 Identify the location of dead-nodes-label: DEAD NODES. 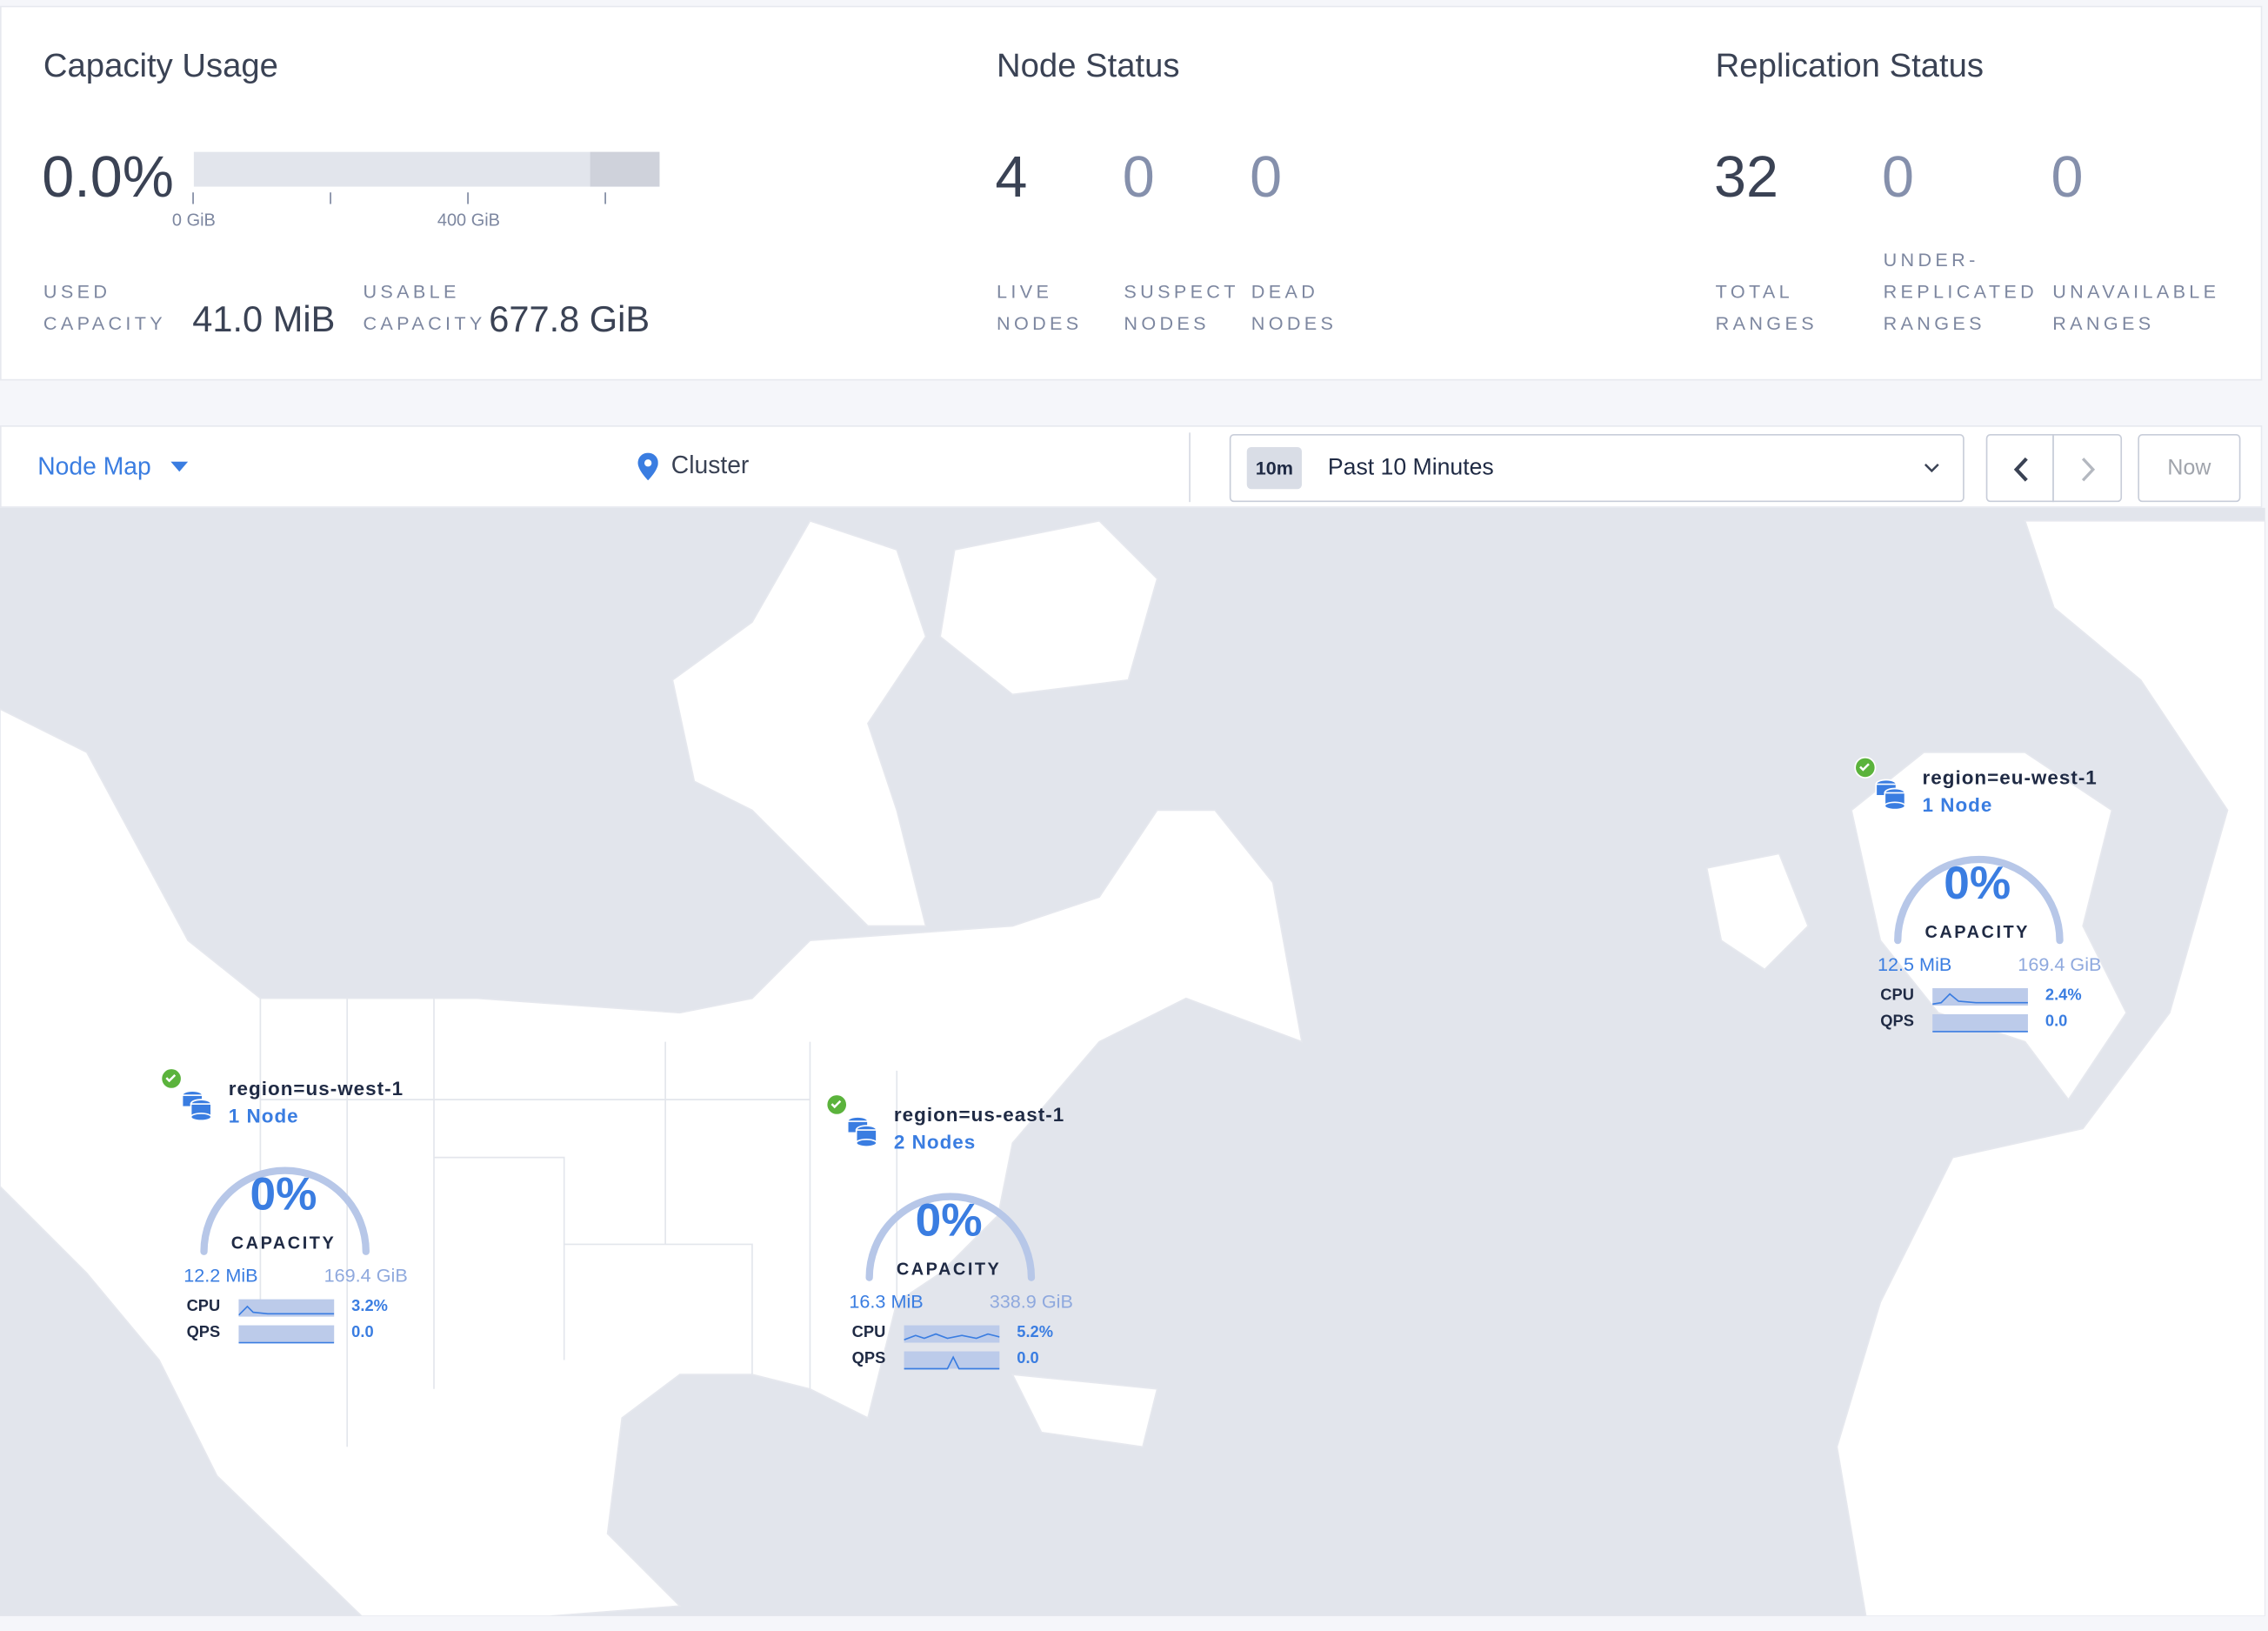
(1294, 308).